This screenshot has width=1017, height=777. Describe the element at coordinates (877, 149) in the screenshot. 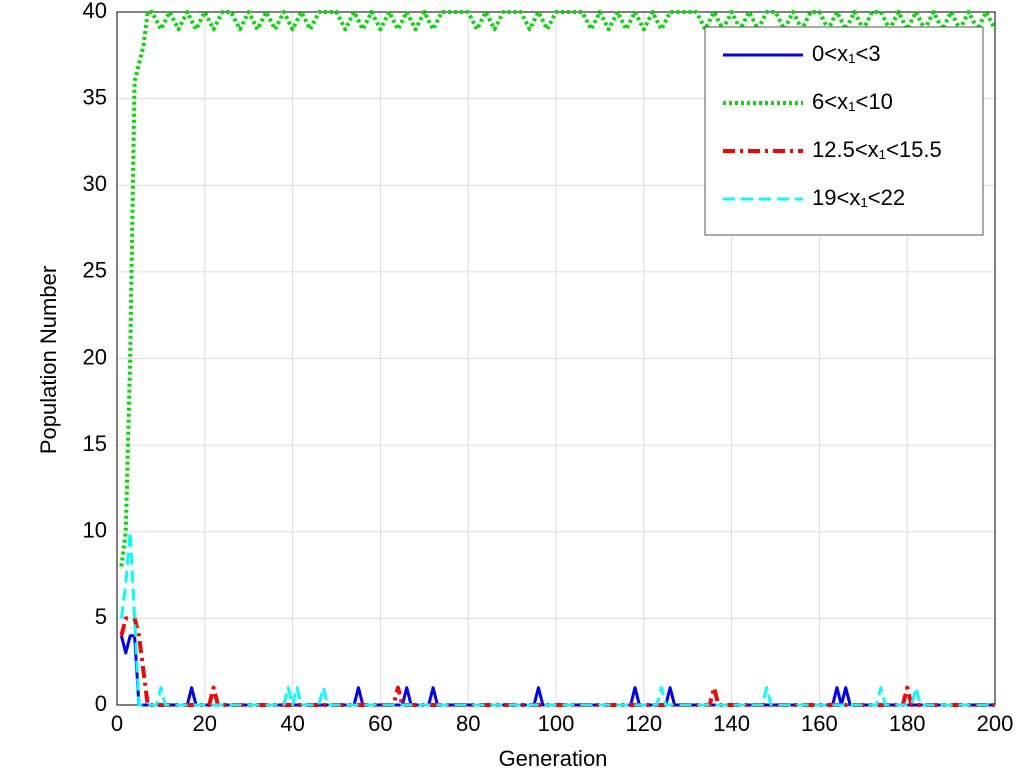

I see `legend-label: 12.5<x₁<15.5` at that location.